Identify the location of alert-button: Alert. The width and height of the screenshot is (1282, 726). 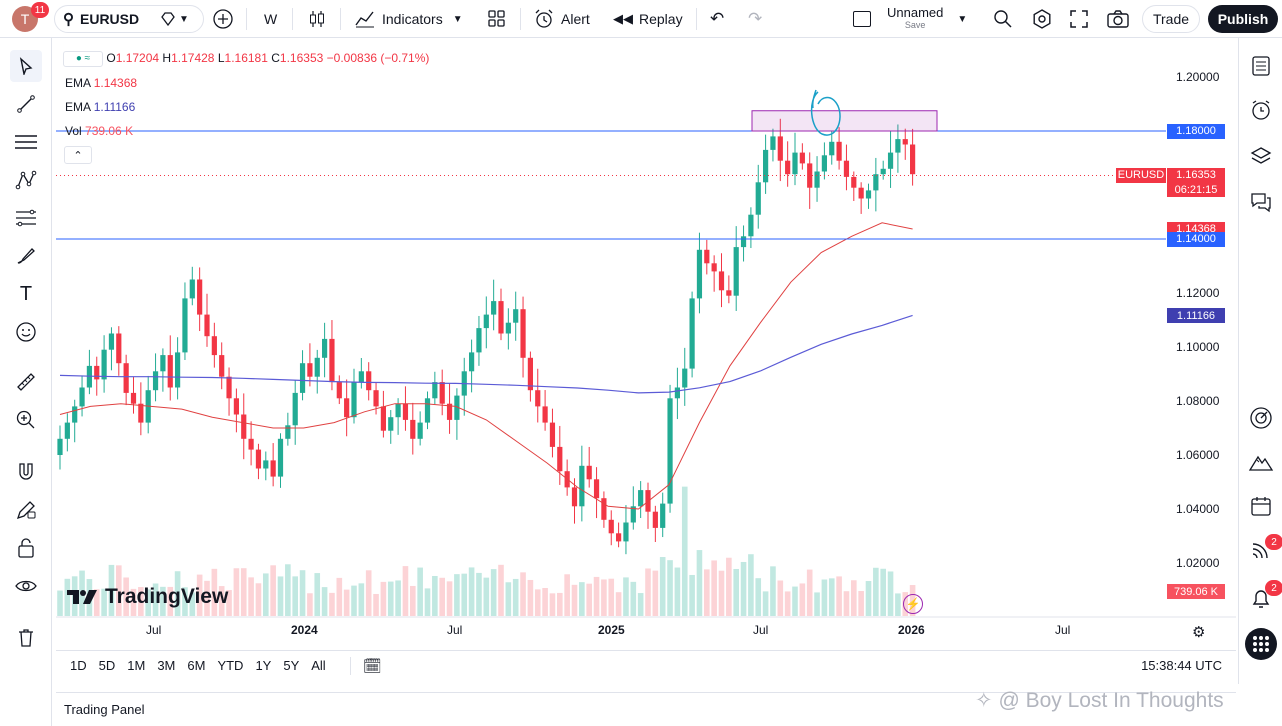
(561, 19).